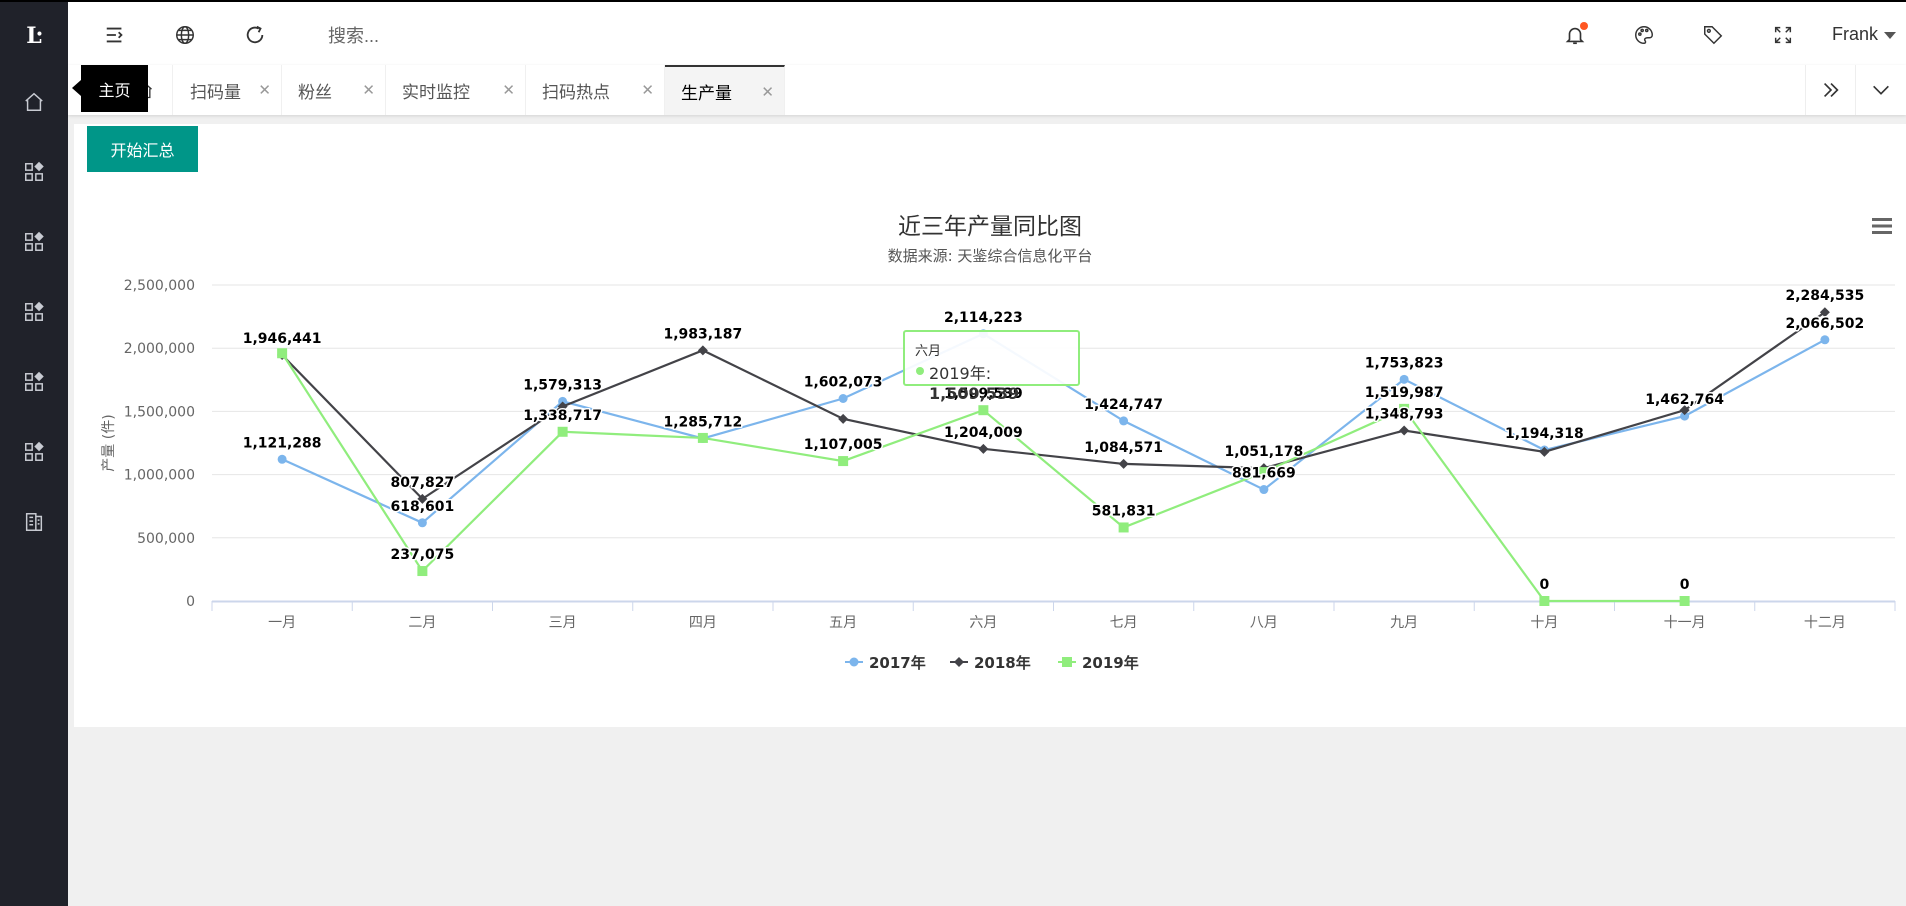 The width and height of the screenshot is (1906, 906). What do you see at coordinates (1124, 511) in the screenshot?
I see `data-label: 581,831` at bounding box center [1124, 511].